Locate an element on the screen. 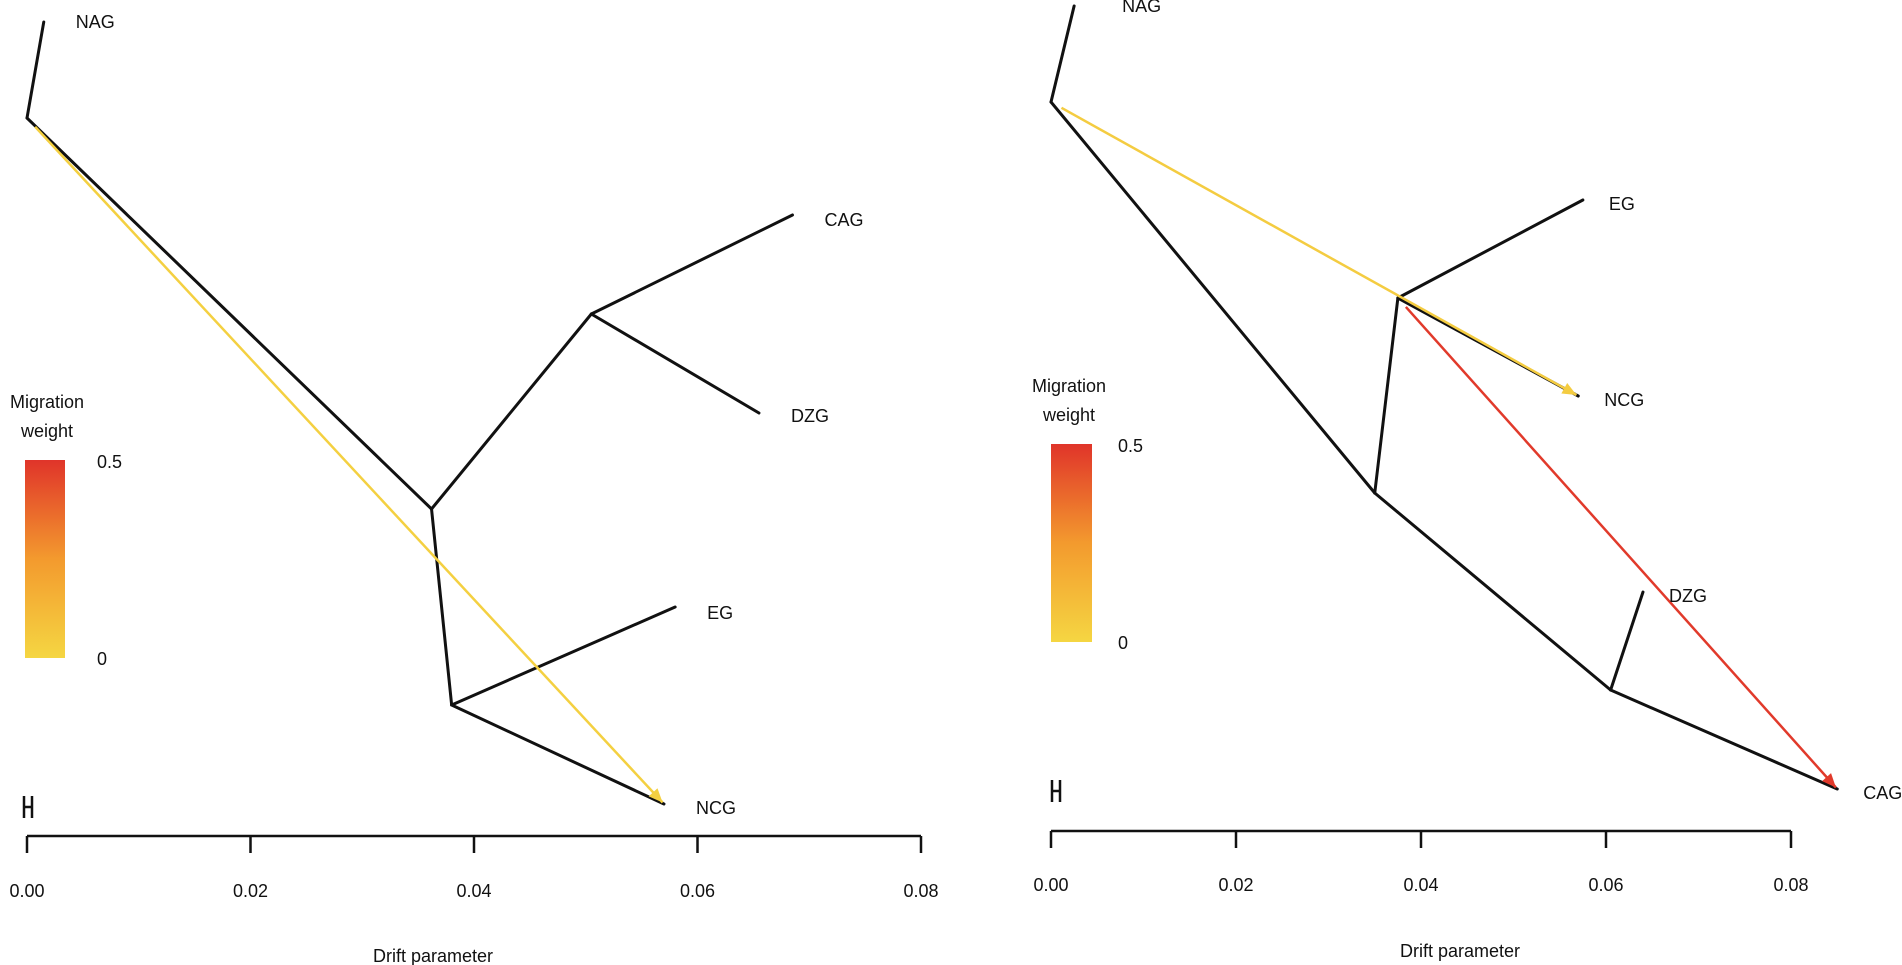  scale-bar-left is located at coordinates (28, 807).